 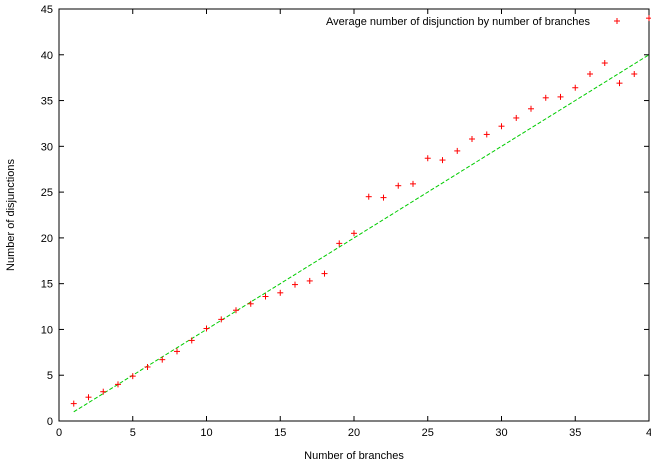 What do you see at coordinates (206, 433) in the screenshot?
I see `x-tick-label: 10` at bounding box center [206, 433].